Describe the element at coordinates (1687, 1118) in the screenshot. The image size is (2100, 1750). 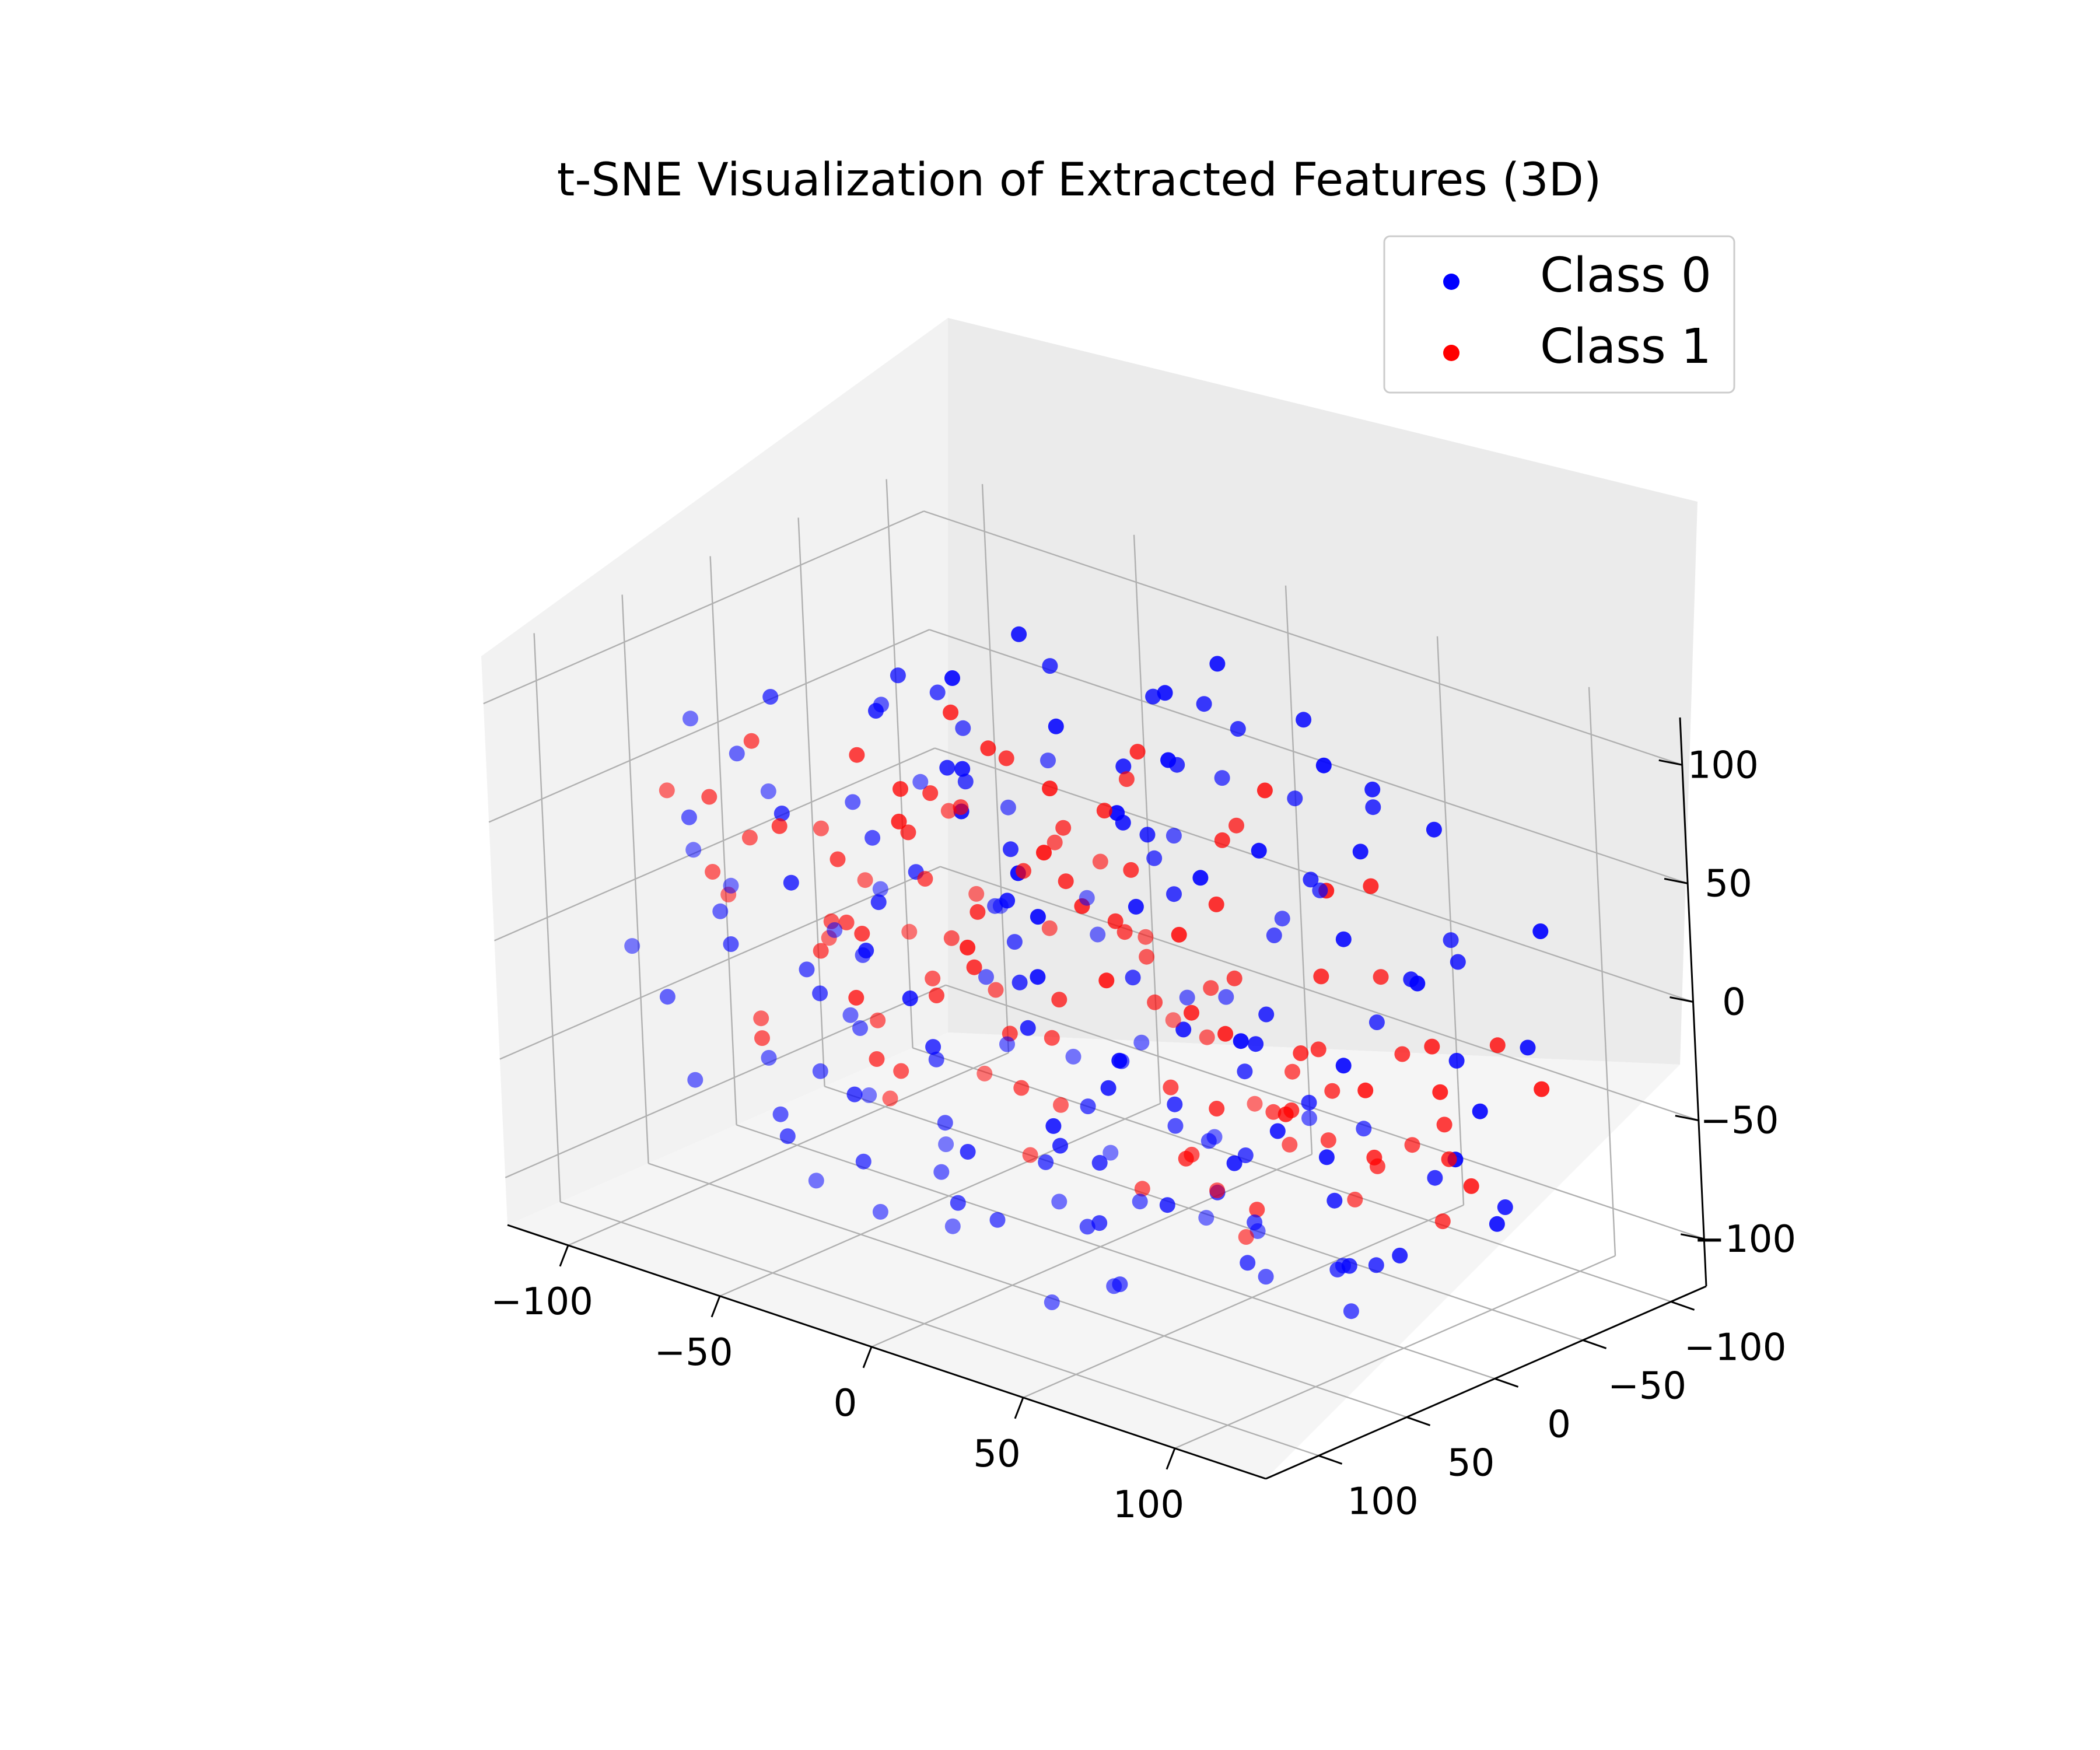
I see `z-tick-mark` at that location.